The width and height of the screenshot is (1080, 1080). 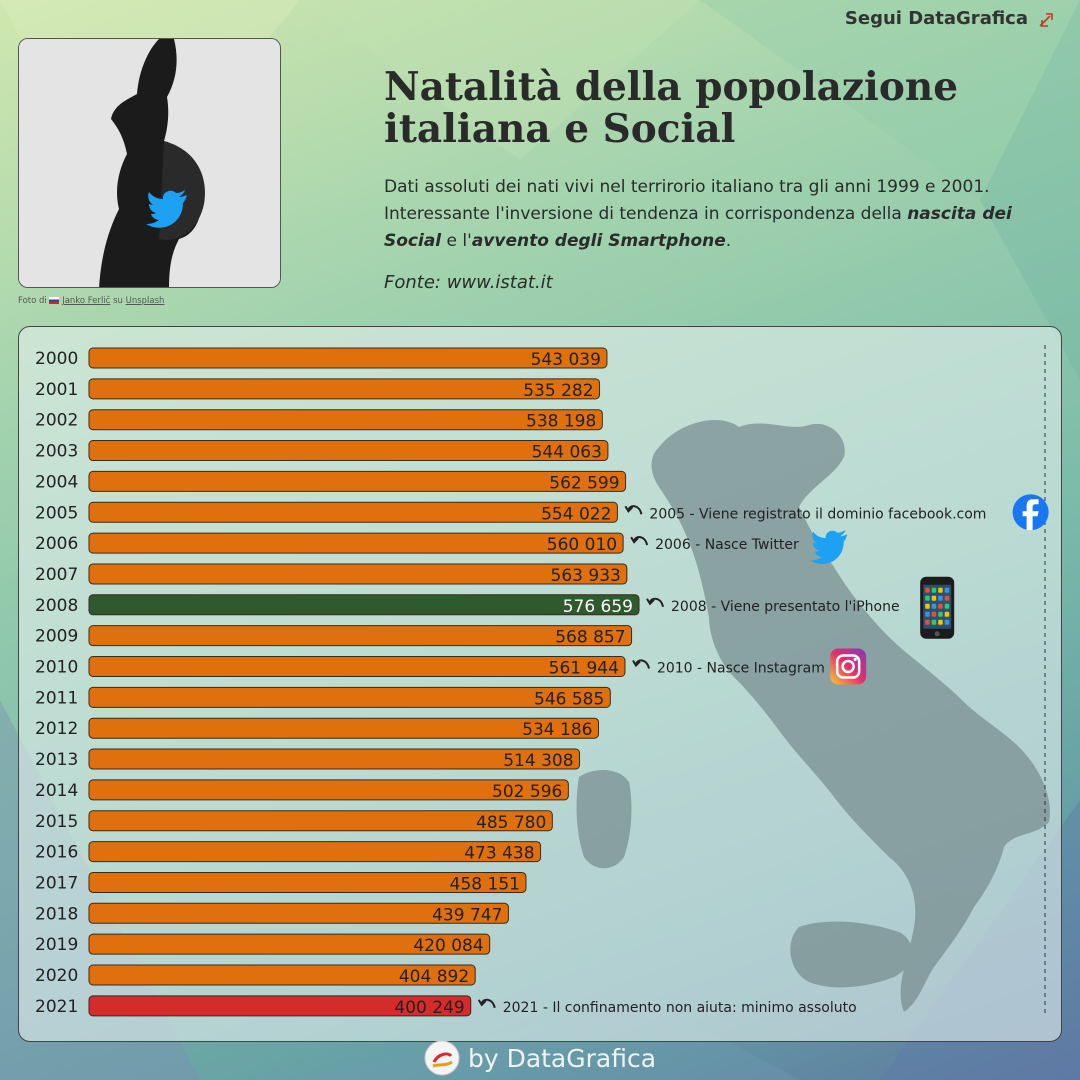 What do you see at coordinates (56, 575) in the screenshot?
I see `y-tick-label: 2007` at bounding box center [56, 575].